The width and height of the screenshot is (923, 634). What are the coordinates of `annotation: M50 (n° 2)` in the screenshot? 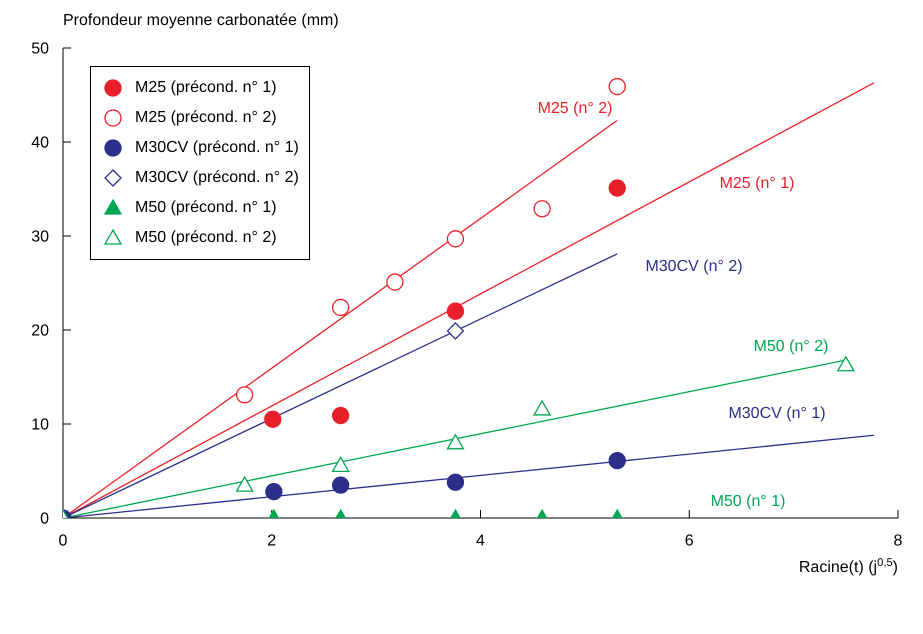 It's located at (791, 347).